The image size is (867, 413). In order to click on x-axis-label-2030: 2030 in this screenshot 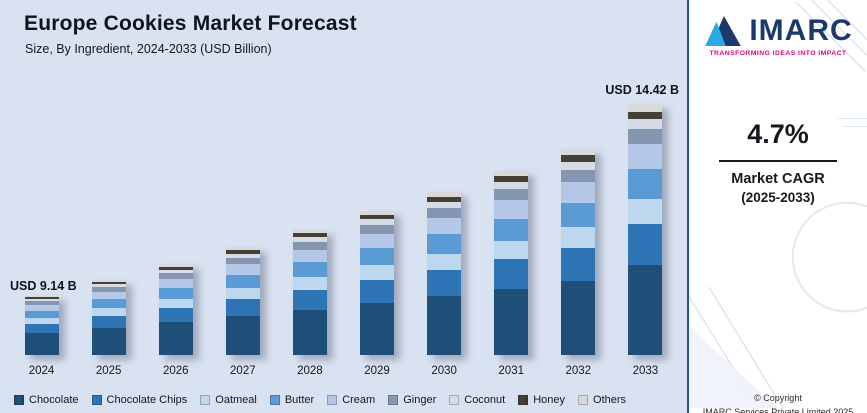, I will do `click(444, 371)`.